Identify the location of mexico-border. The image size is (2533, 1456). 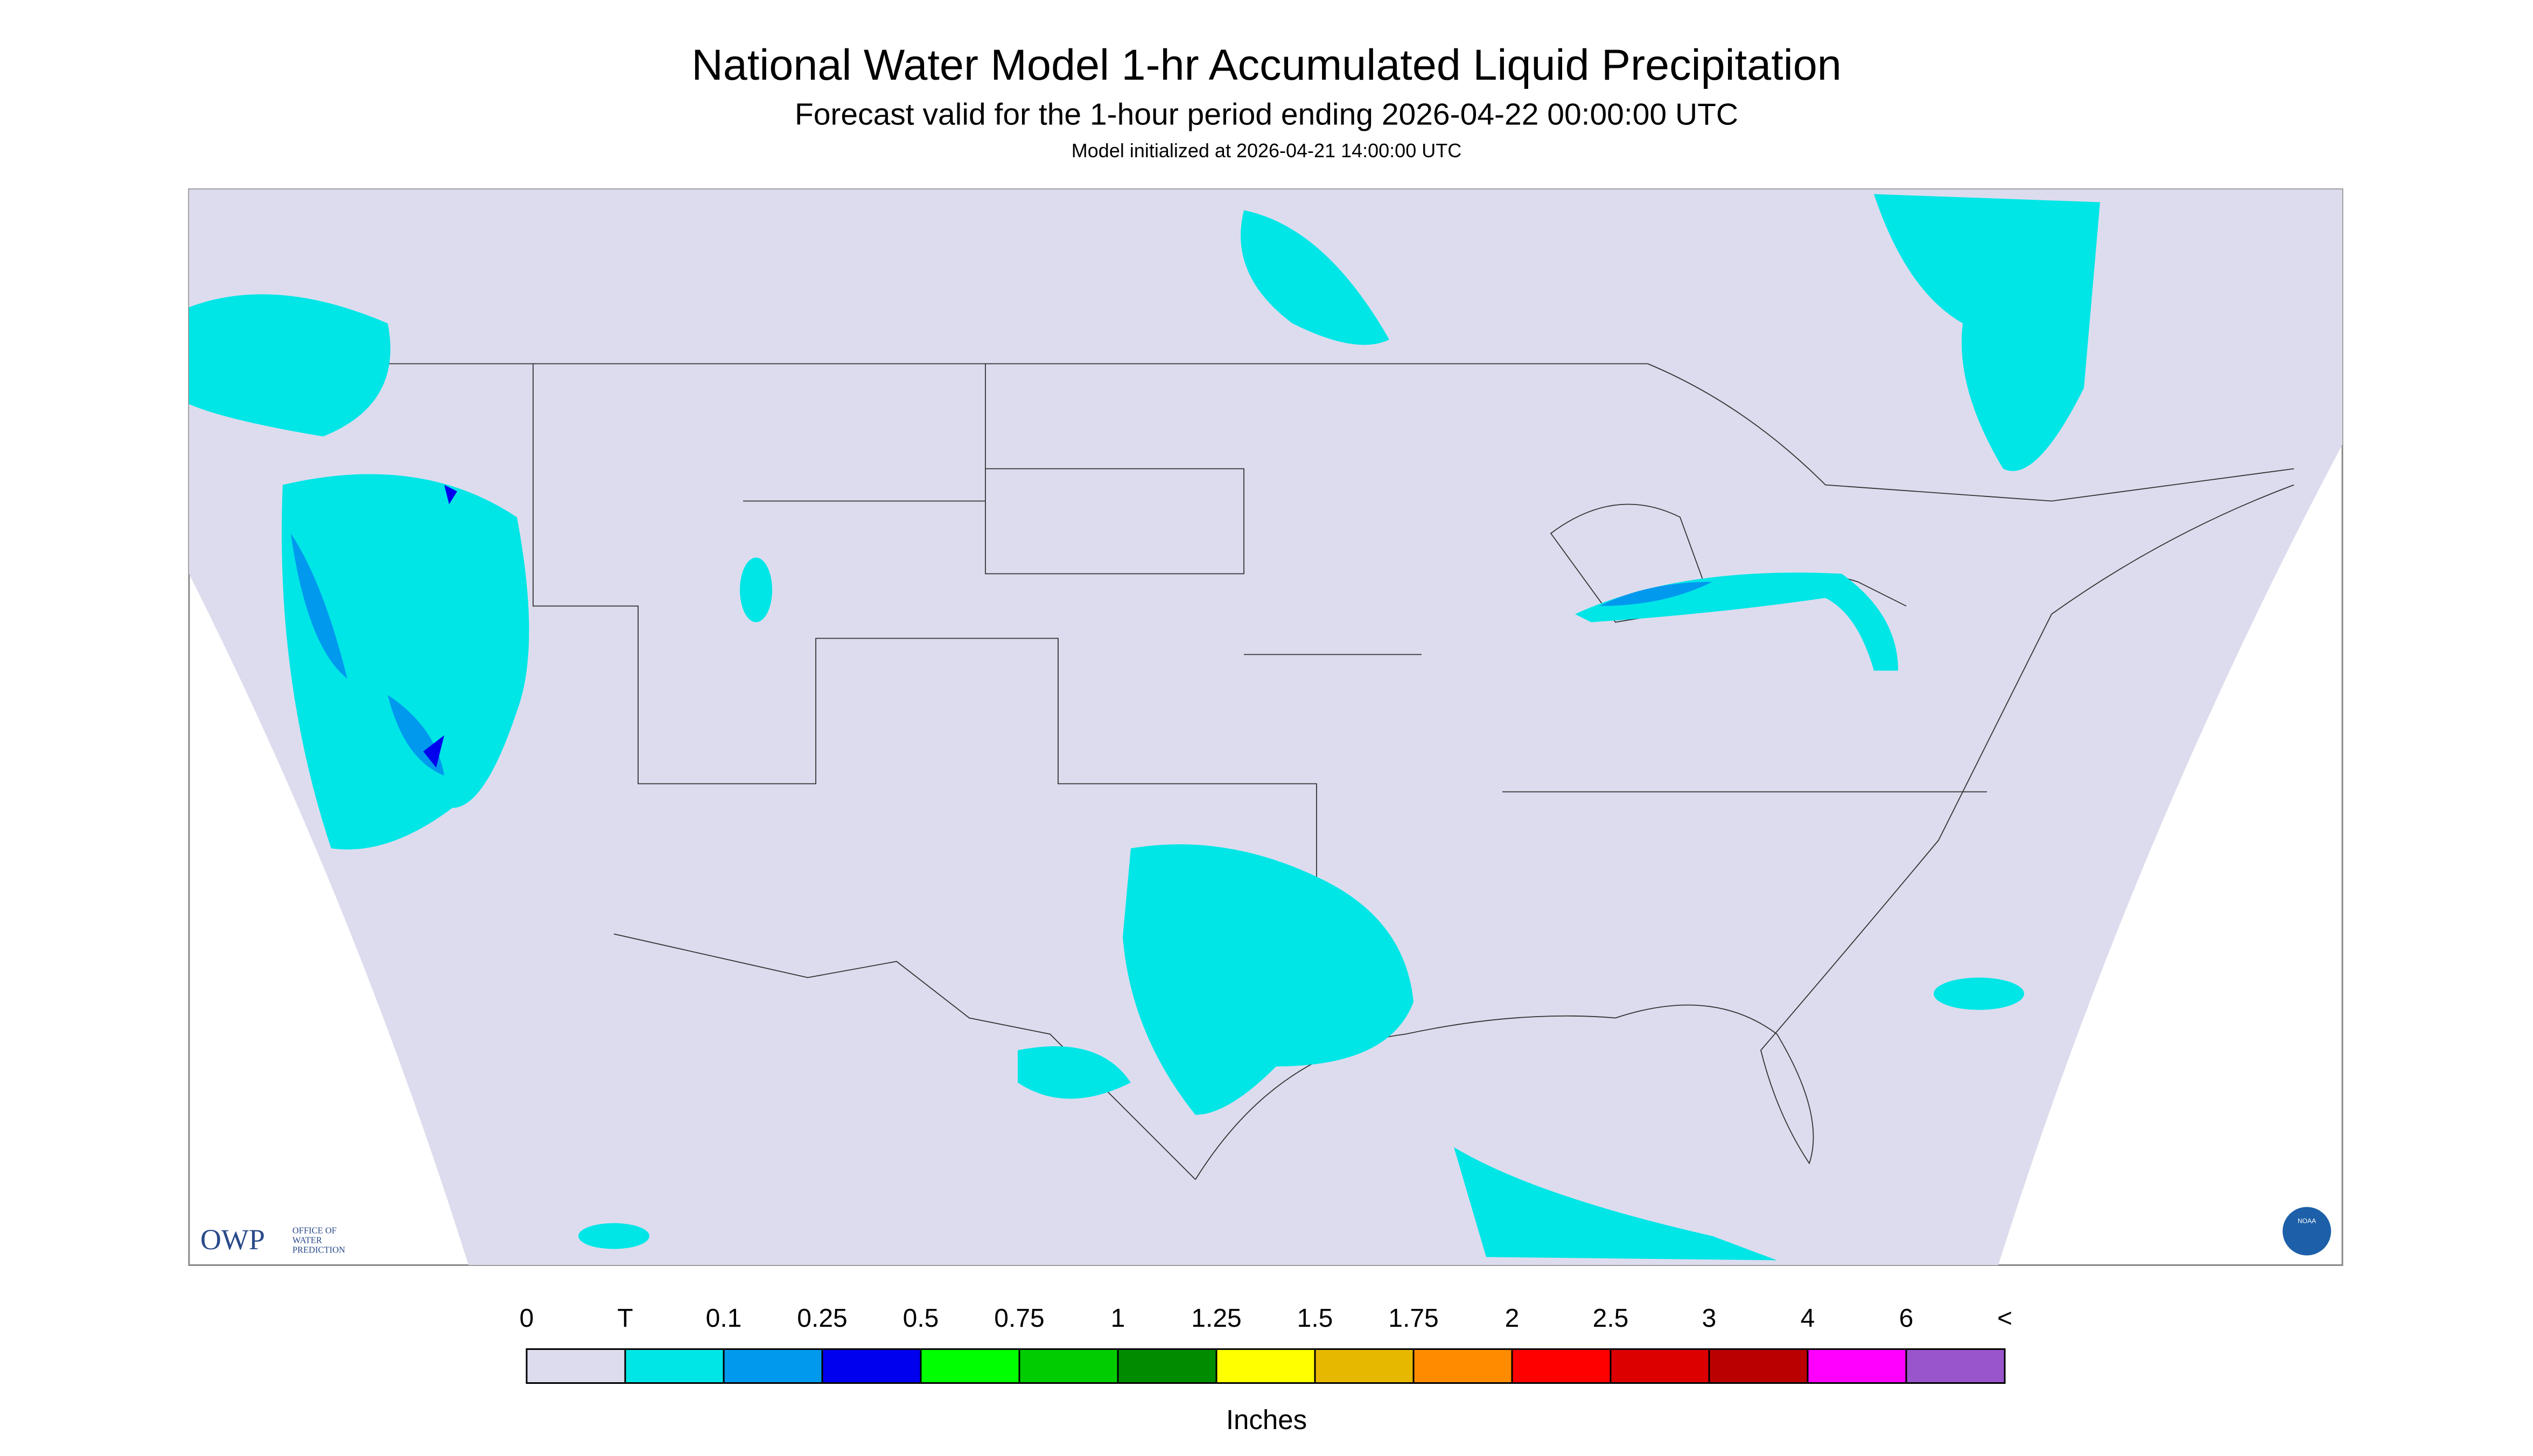
(905, 1056).